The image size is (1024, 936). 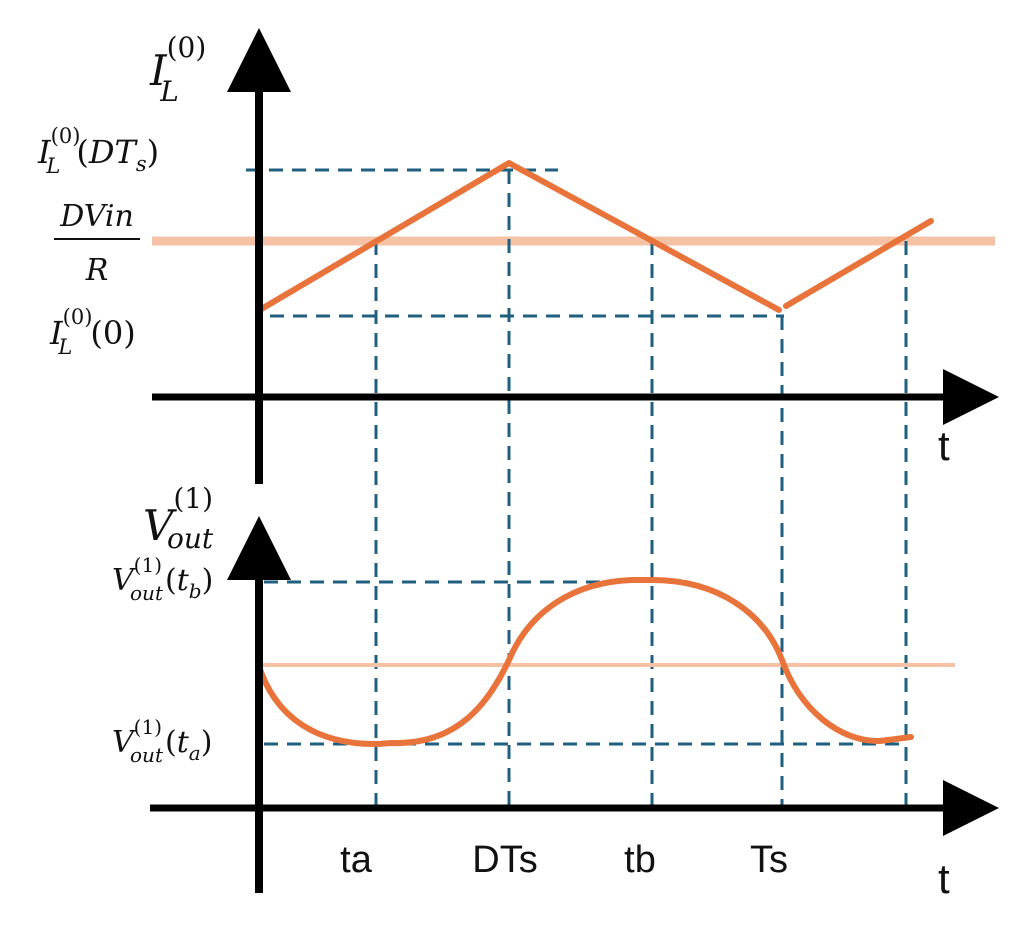 I want to click on peak-current-label: I(0) L (DTs), so click(x=98, y=151).